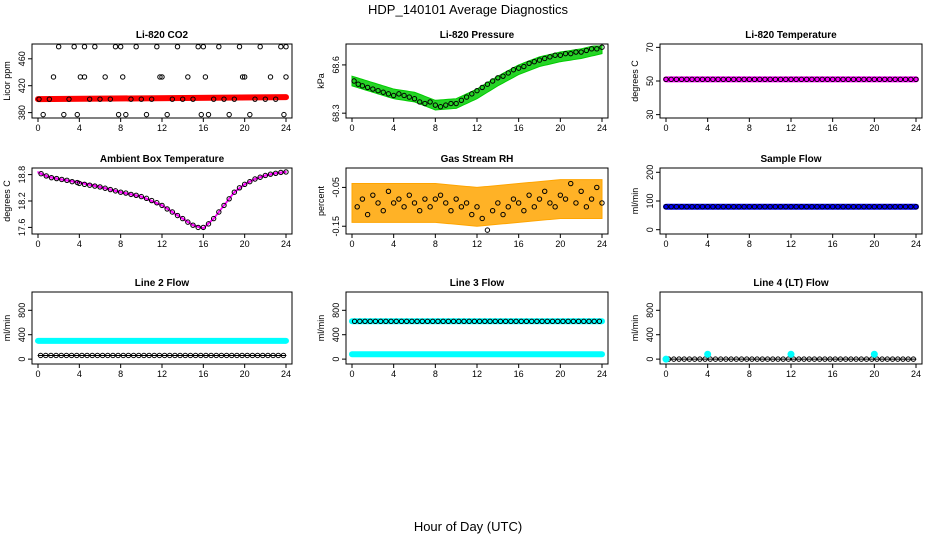 Image resolution: width=936 pixels, height=540 pixels. Describe the element at coordinates (336, 334) in the screenshot. I see `y-tick-label: 400` at that location.